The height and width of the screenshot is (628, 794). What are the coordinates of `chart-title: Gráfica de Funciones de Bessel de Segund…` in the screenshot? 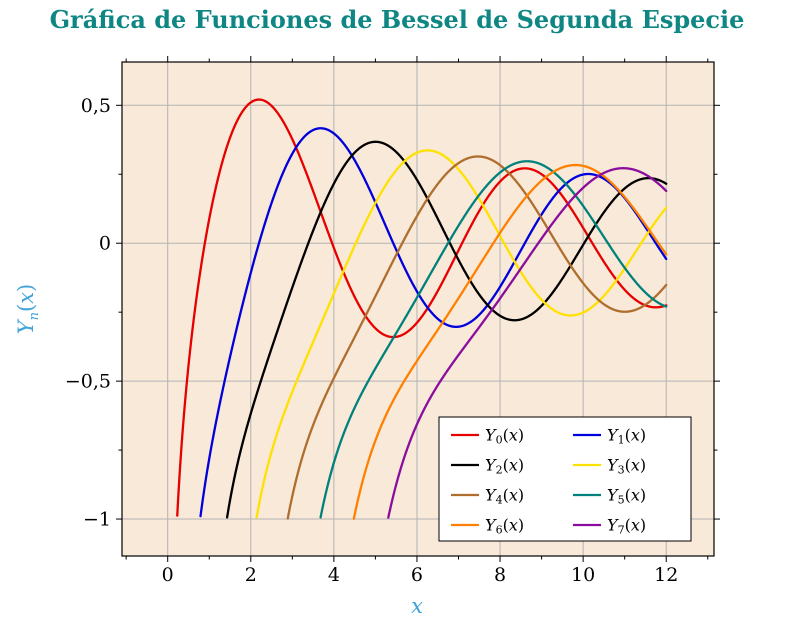 It's located at (397, 19).